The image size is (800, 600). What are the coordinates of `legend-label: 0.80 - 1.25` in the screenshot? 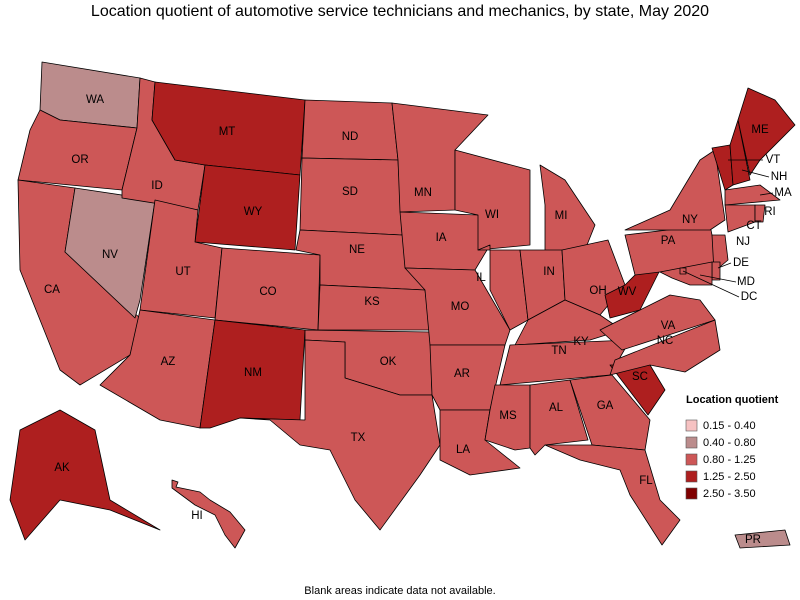 It's located at (729, 460).